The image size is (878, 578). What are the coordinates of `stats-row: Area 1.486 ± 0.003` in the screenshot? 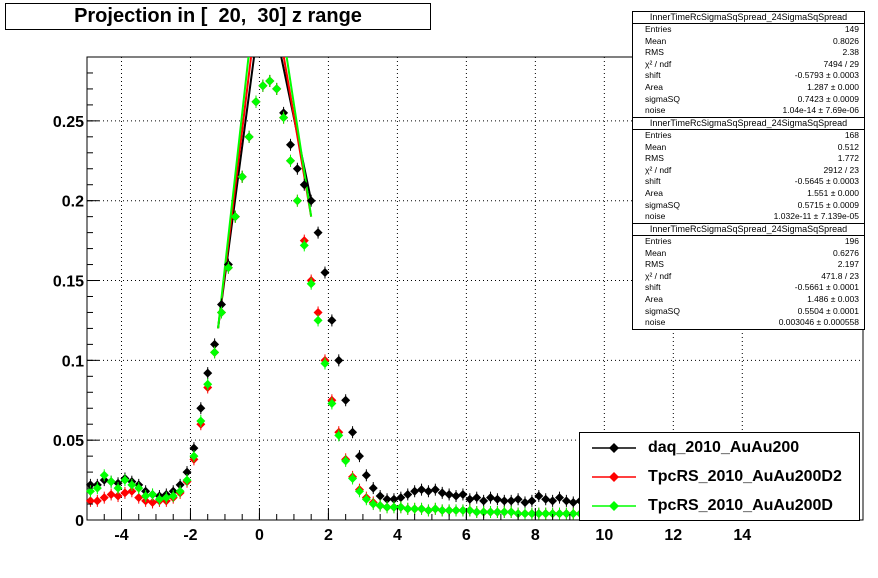 It's located at (748, 300).